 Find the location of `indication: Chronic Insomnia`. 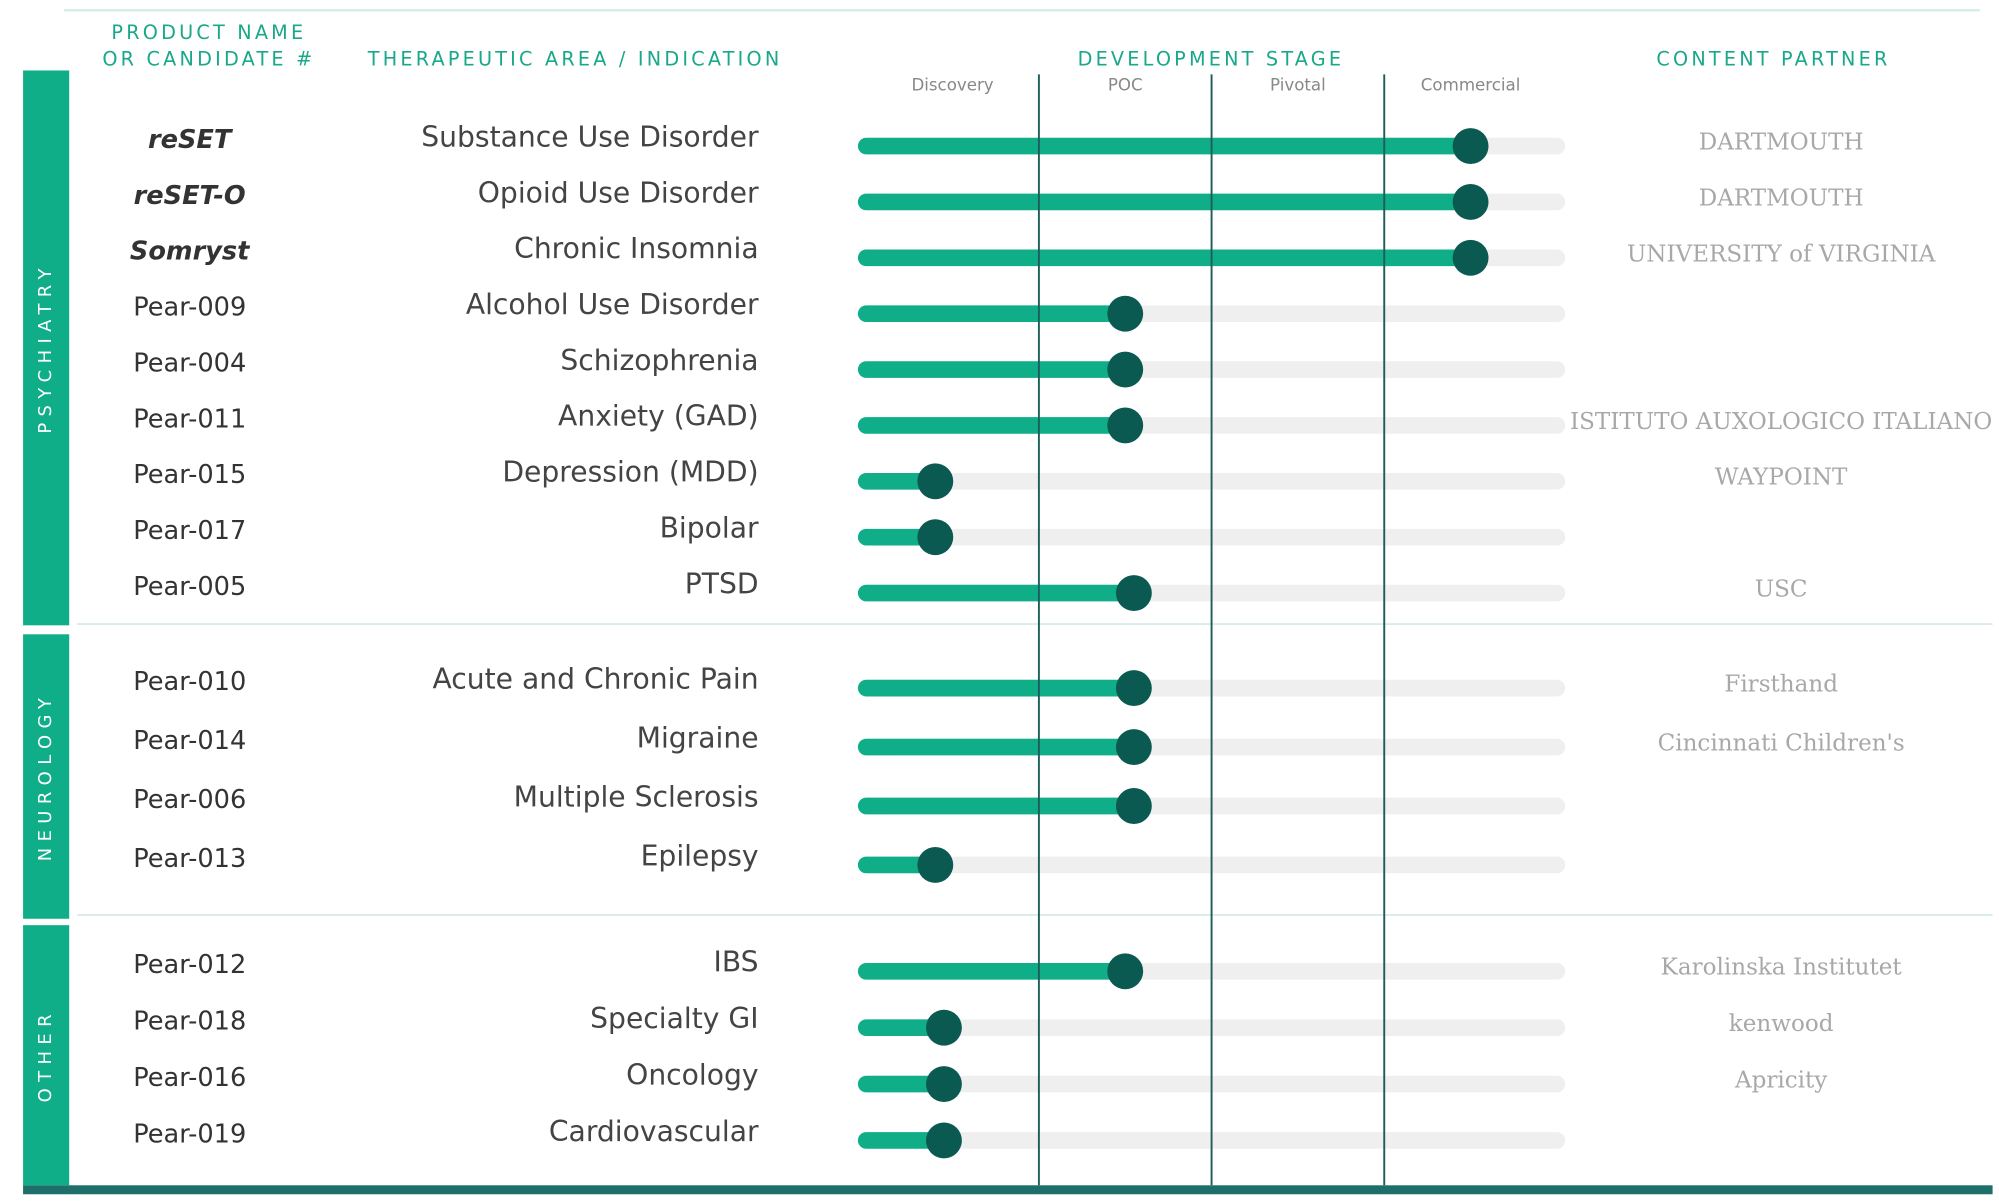

indication: Chronic Insomnia is located at coordinates (636, 248).